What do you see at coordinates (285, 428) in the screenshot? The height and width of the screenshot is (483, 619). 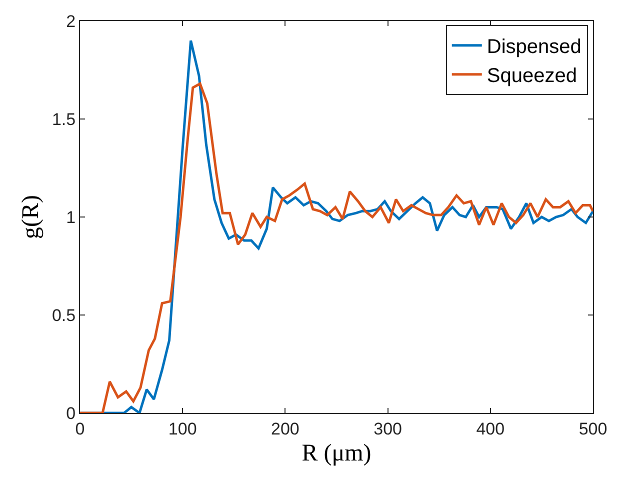 I see `x-tick-label: 200` at bounding box center [285, 428].